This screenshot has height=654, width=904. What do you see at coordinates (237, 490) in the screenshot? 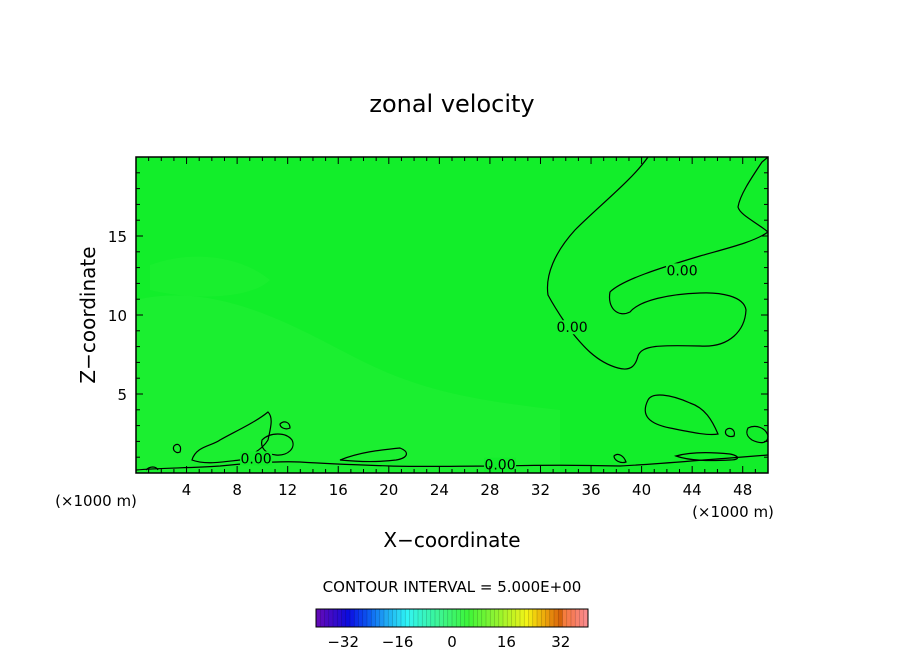
I see `x-tick-label: 8` at bounding box center [237, 490].